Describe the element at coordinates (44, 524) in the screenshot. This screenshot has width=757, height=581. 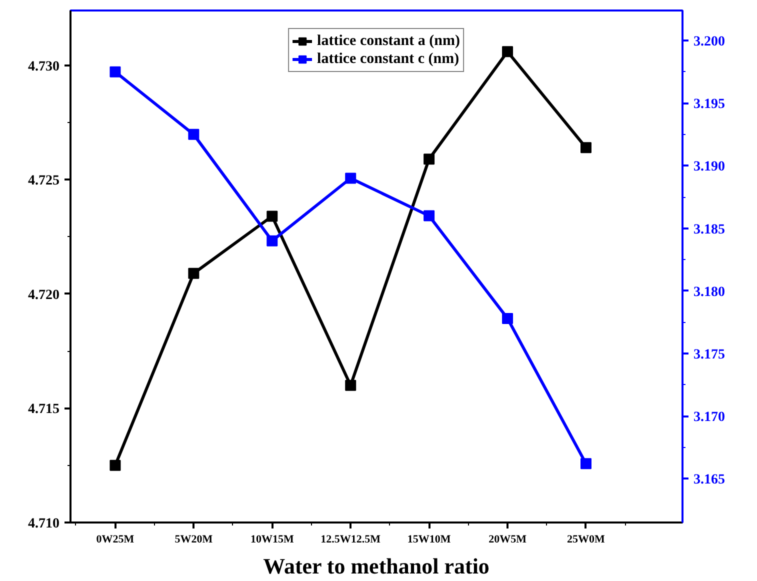
I see `y-tick-label: 4.710` at that location.